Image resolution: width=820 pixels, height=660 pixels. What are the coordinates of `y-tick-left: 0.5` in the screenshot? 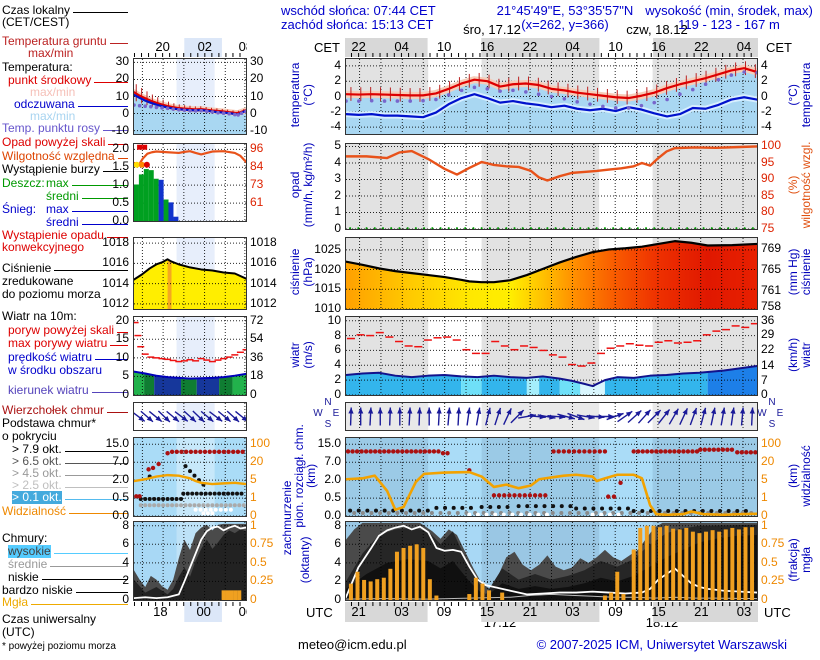 It's located at (120, 497).